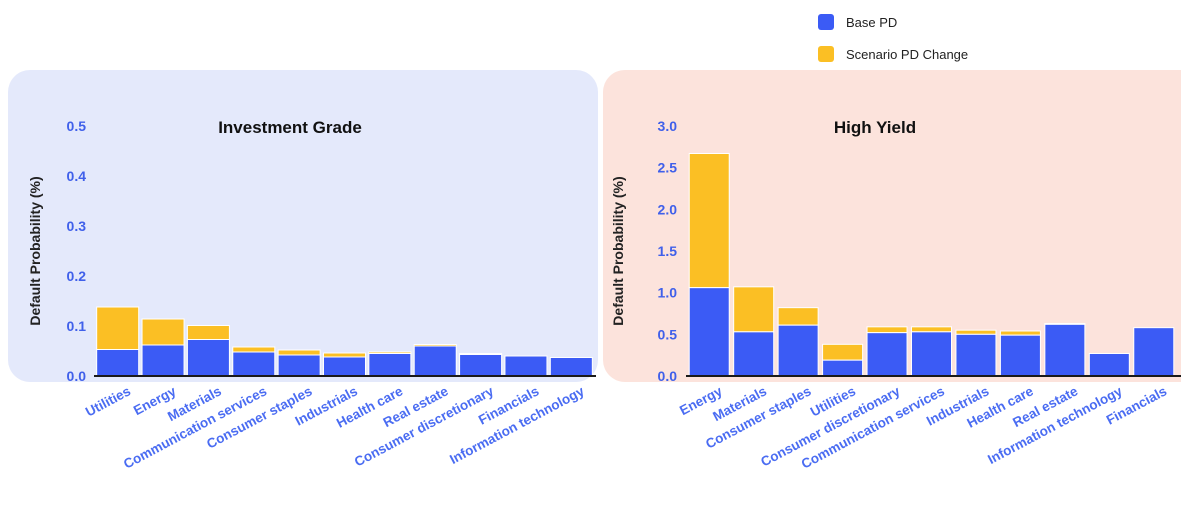 This screenshot has height=523, width=1181. I want to click on legend-label-scenario-pd-change: Scenario PD Change, so click(907, 54).